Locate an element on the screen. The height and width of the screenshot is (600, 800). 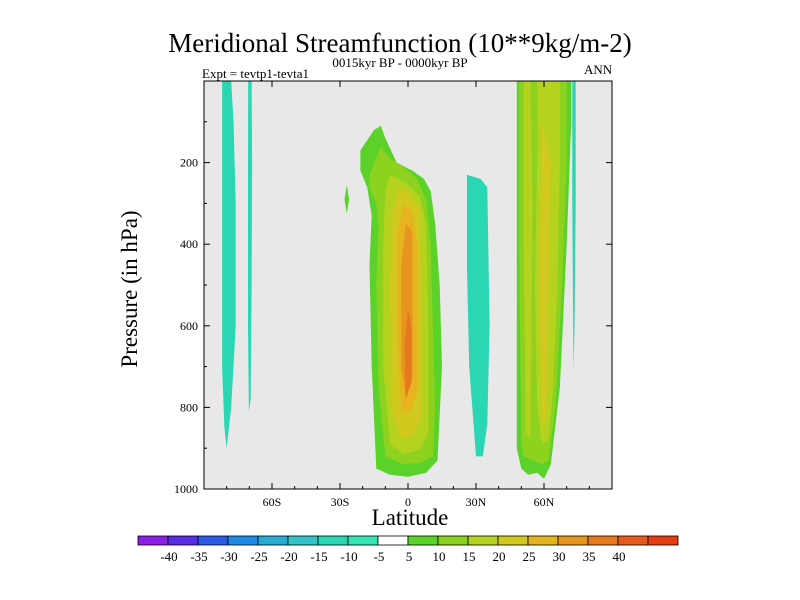
colorbar-label: -30 is located at coordinates (228, 556).